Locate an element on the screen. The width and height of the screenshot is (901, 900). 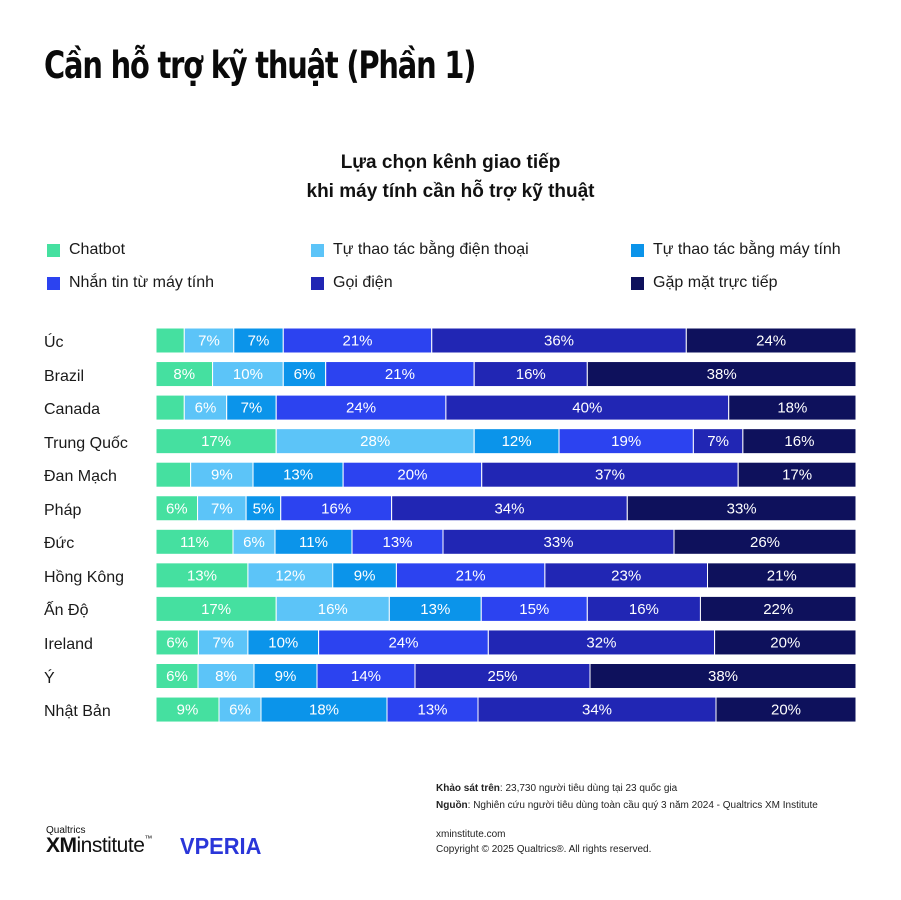
category-label: Đan Mạch is located at coordinates (80, 477).